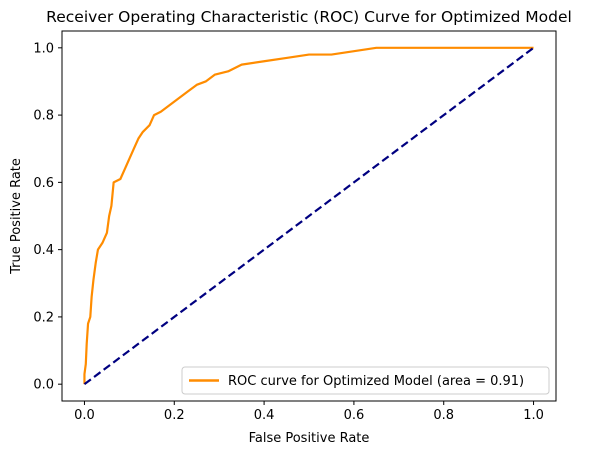 Image resolution: width=600 pixels, height=455 pixels. What do you see at coordinates (309, 412) in the screenshot?
I see `x-axis: 0.0 0.2 0.4 0.6 0.8 1.0` at bounding box center [309, 412].